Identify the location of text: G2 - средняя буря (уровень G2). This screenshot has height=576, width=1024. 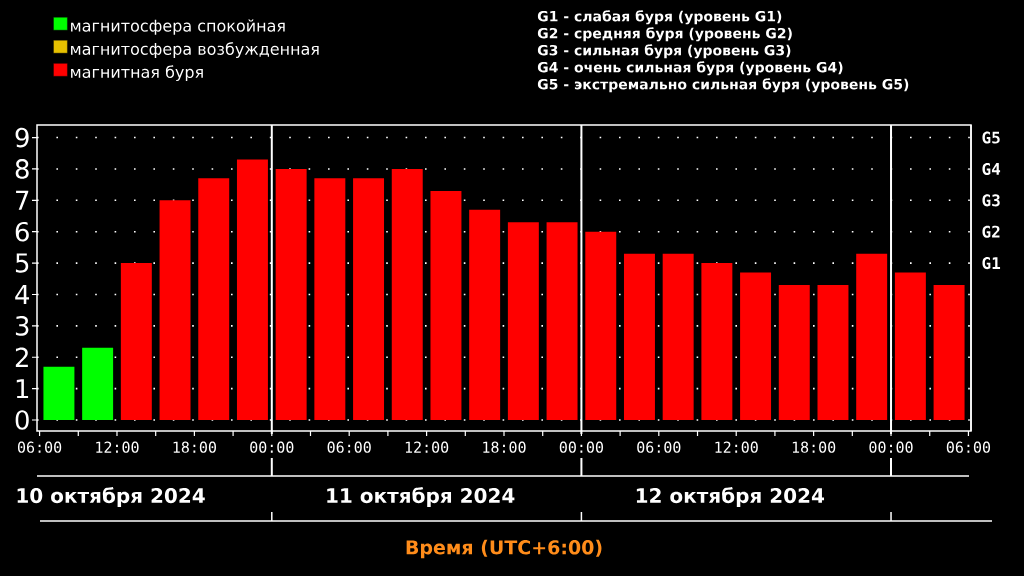
(664, 34).